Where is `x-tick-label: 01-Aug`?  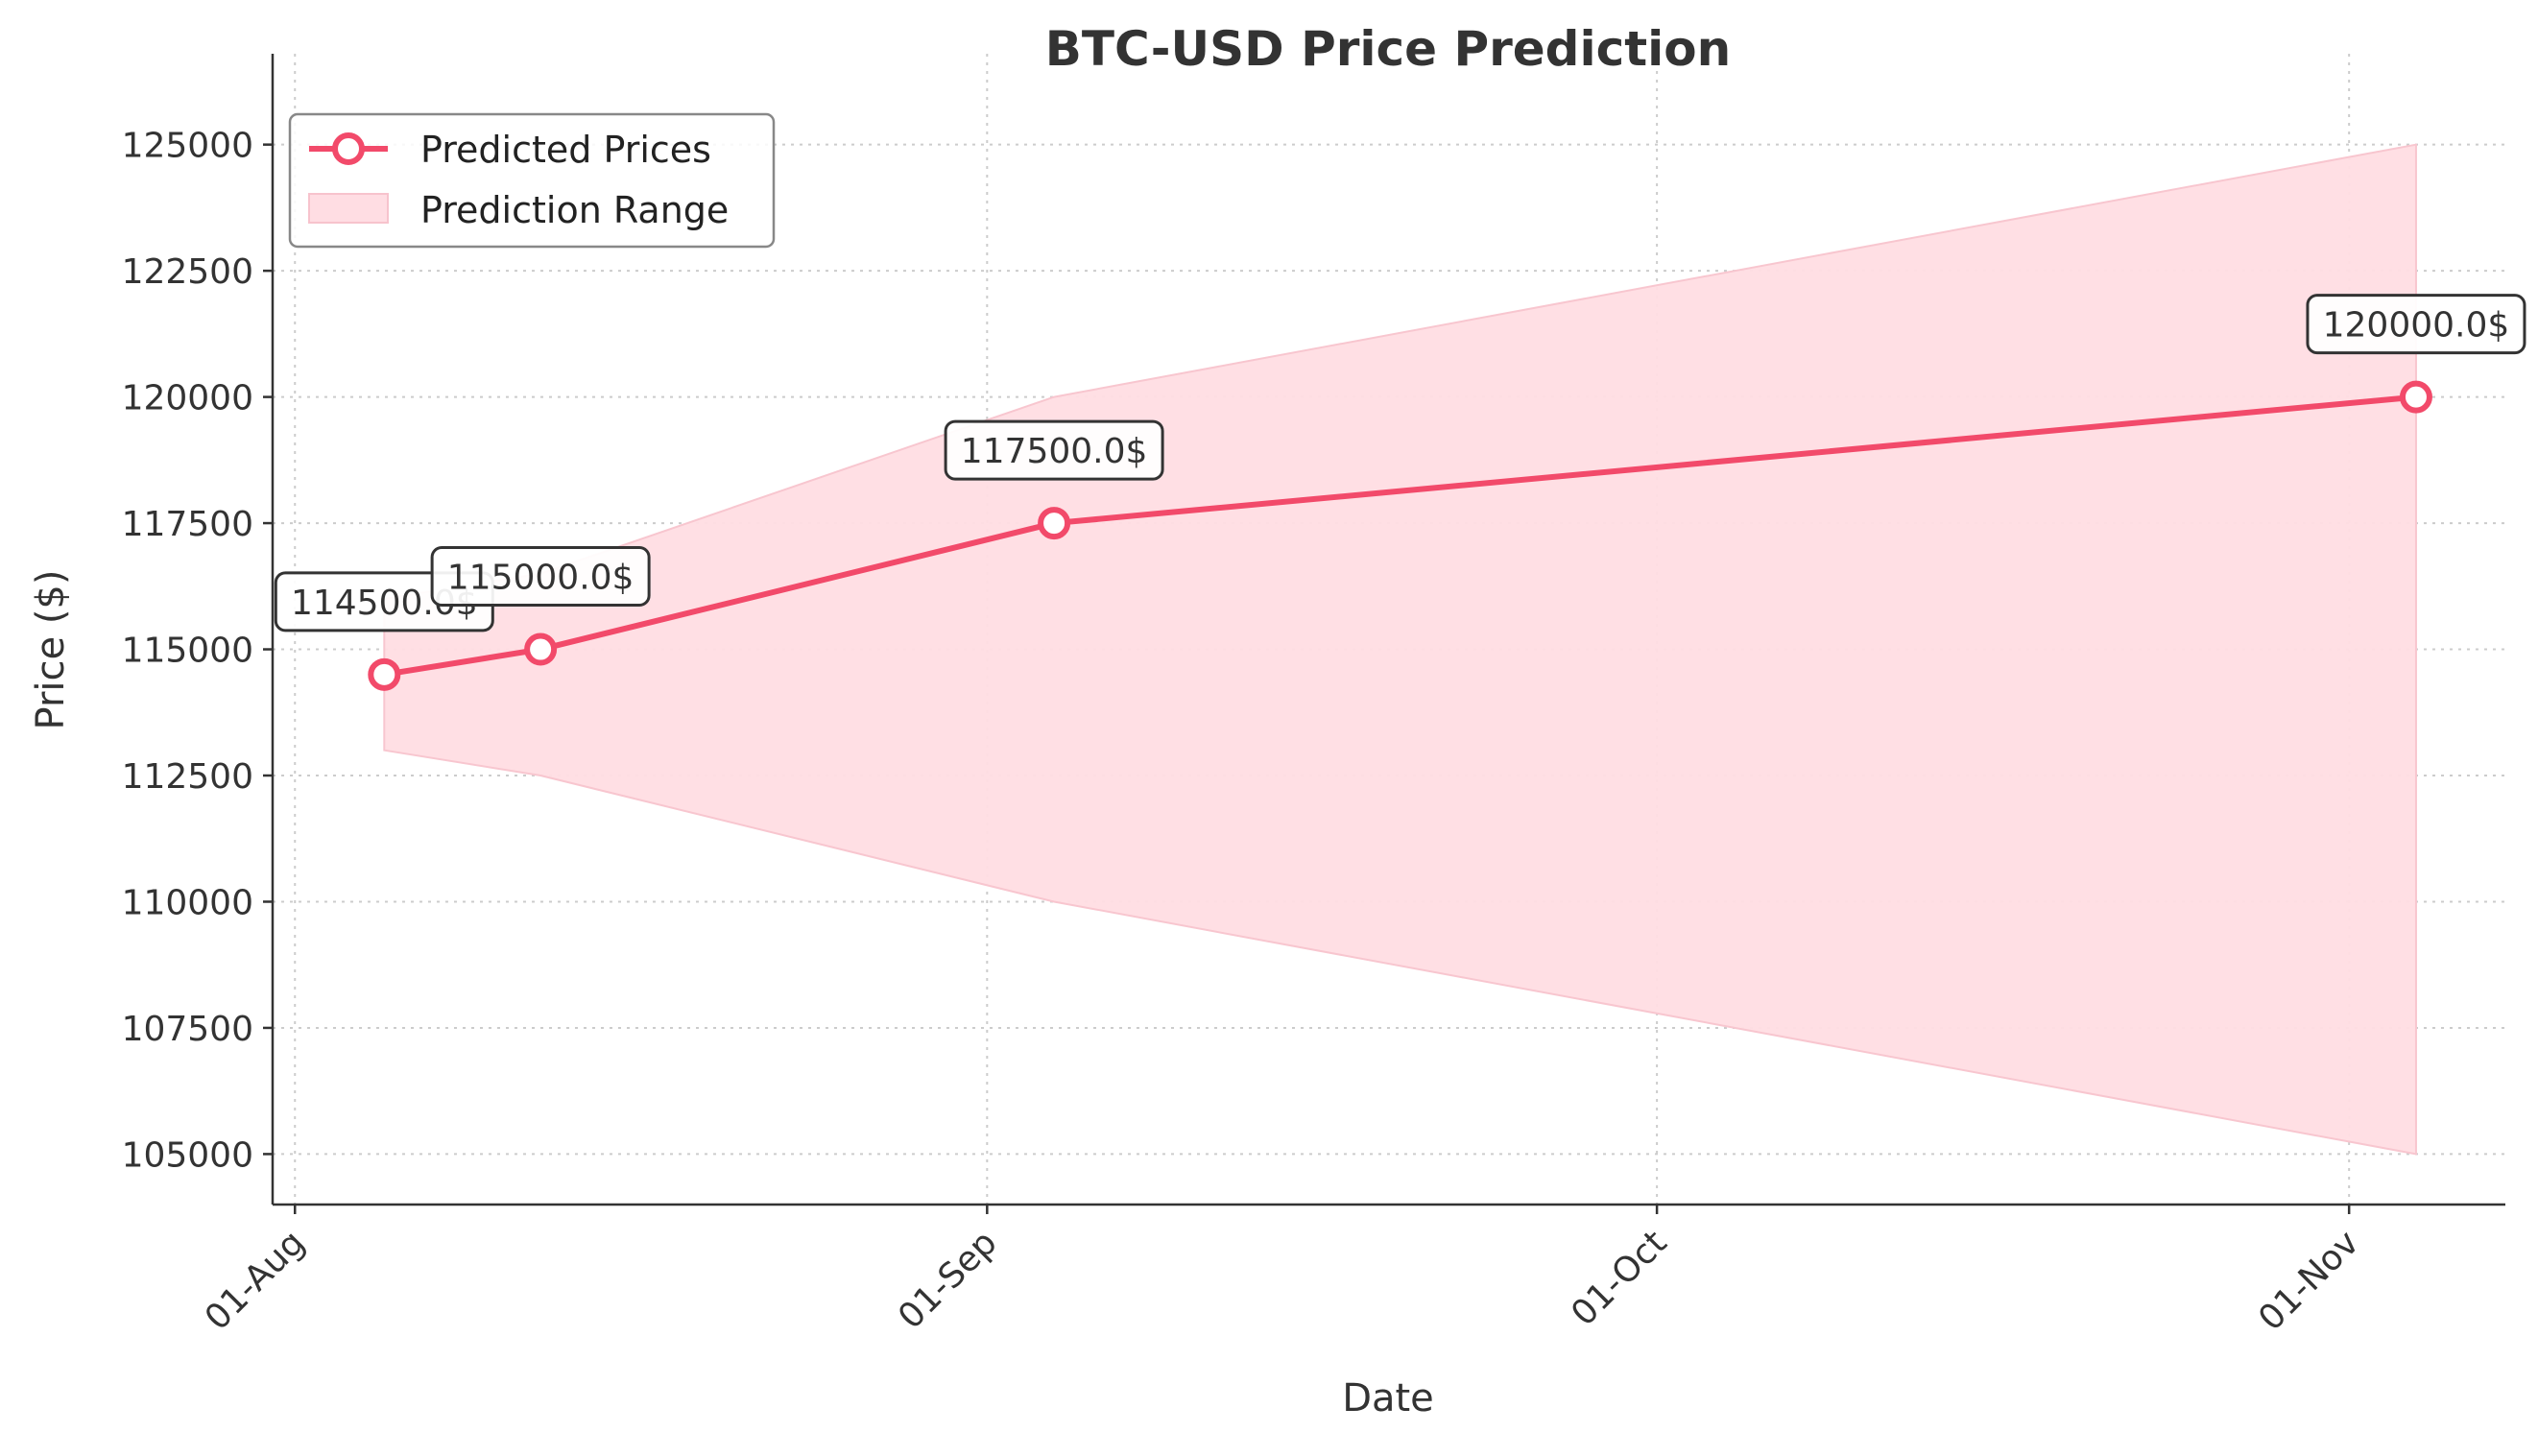 x-tick-label: 01-Aug is located at coordinates (256, 1280).